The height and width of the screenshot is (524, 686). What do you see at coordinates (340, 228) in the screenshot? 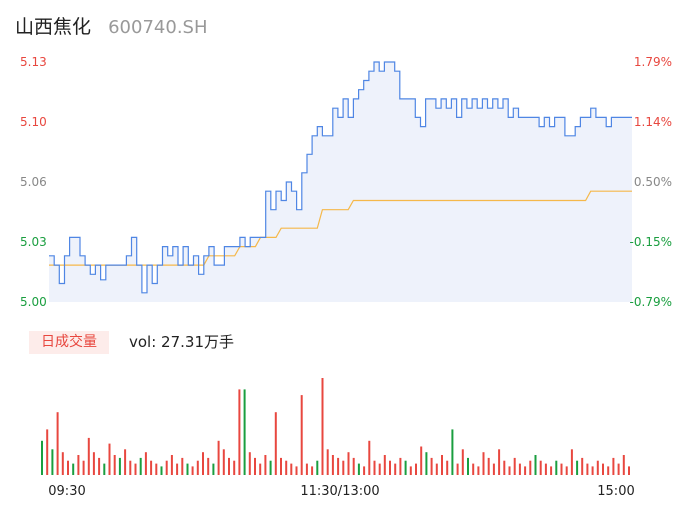
I see `average-price-line` at bounding box center [340, 228].